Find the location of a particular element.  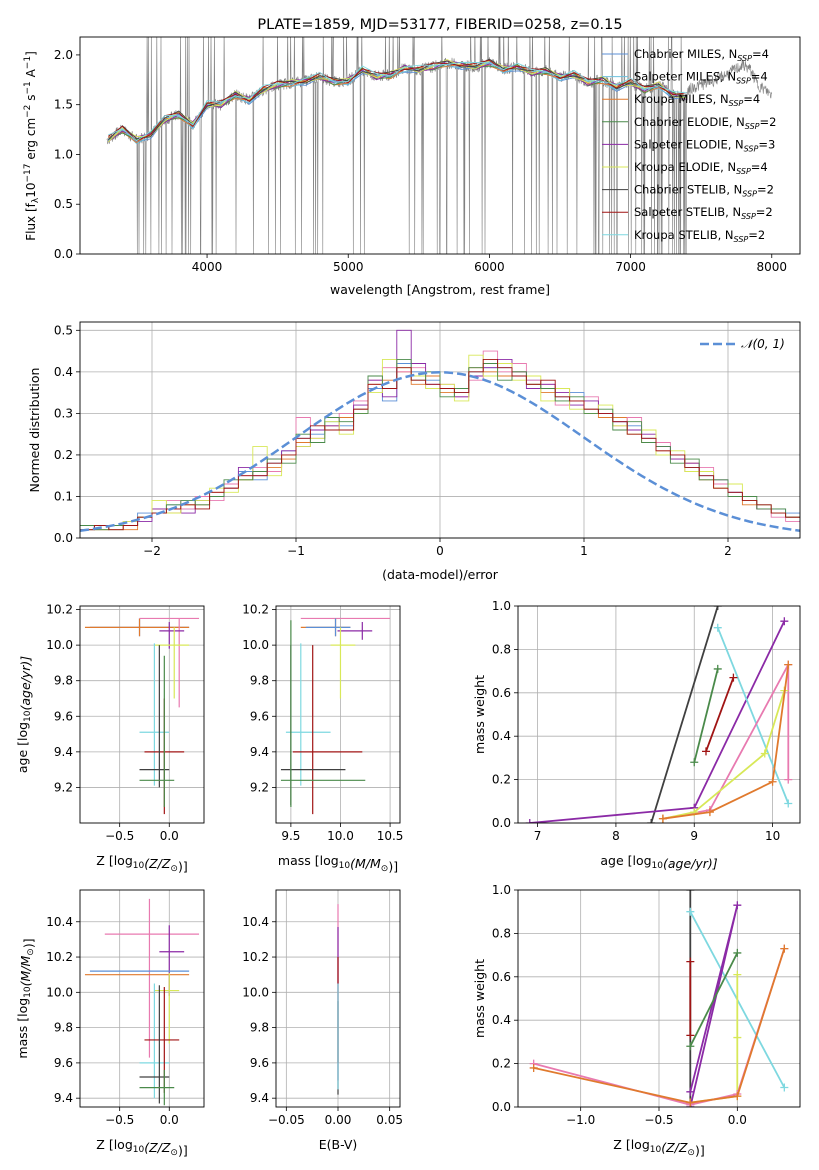

x-tick-label: 9 is located at coordinates (694, 836).